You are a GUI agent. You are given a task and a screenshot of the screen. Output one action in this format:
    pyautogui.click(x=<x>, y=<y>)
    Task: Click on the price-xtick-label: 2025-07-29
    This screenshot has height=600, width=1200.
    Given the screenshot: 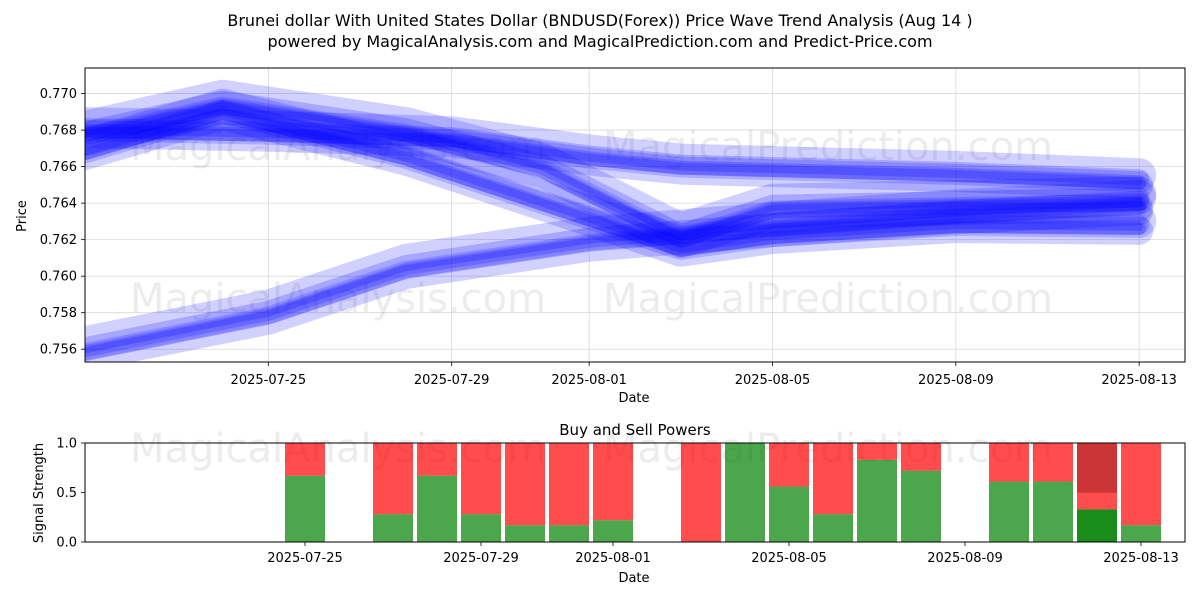 What is the action you would take?
    pyautogui.click(x=452, y=380)
    